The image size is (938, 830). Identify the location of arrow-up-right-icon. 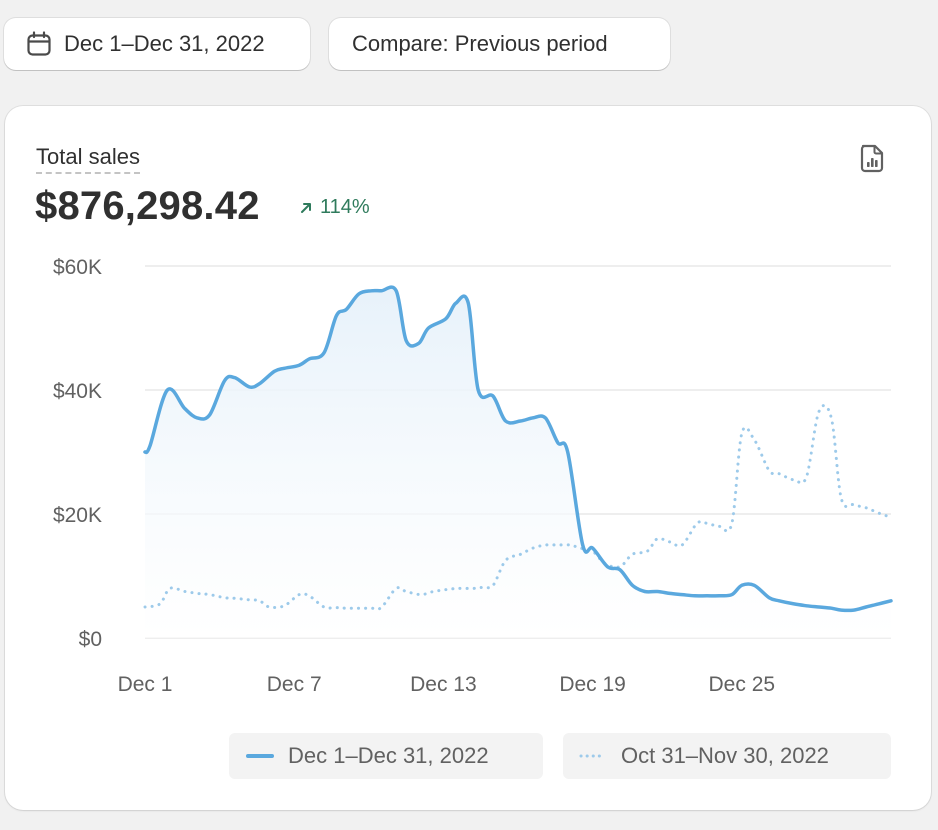
(306, 207).